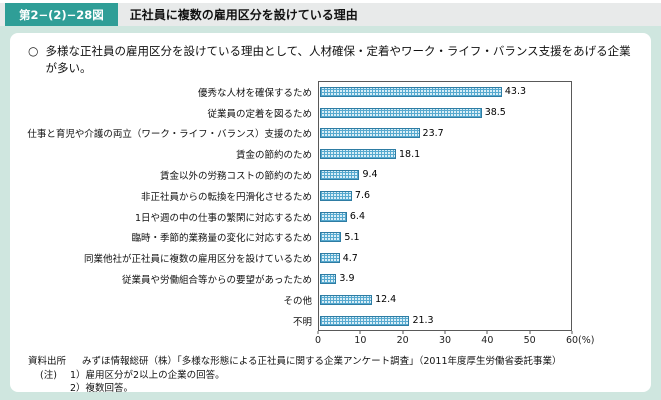  I want to click on bar-track: 43.3, so click(445, 91).